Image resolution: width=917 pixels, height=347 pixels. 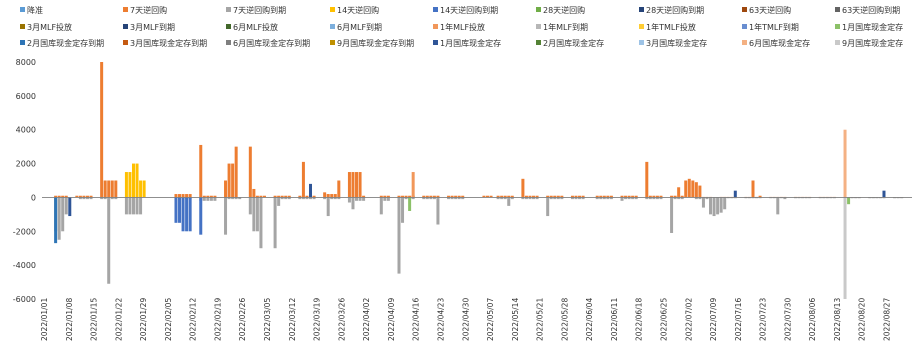 What do you see at coordinates (169, 43) in the screenshot?
I see `legend-label: 3月国库现金定存到期` at bounding box center [169, 43].